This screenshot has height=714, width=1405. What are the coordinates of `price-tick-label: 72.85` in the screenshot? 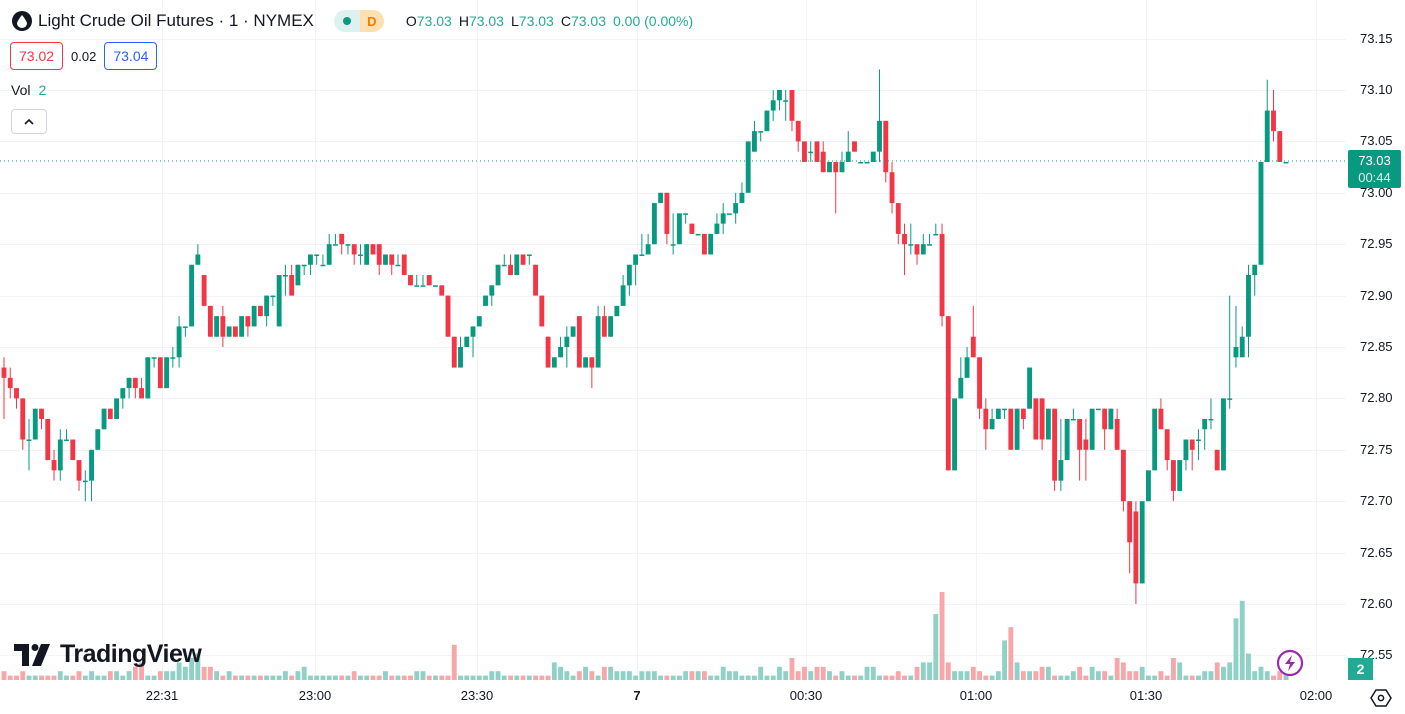 It's located at (1376, 346).